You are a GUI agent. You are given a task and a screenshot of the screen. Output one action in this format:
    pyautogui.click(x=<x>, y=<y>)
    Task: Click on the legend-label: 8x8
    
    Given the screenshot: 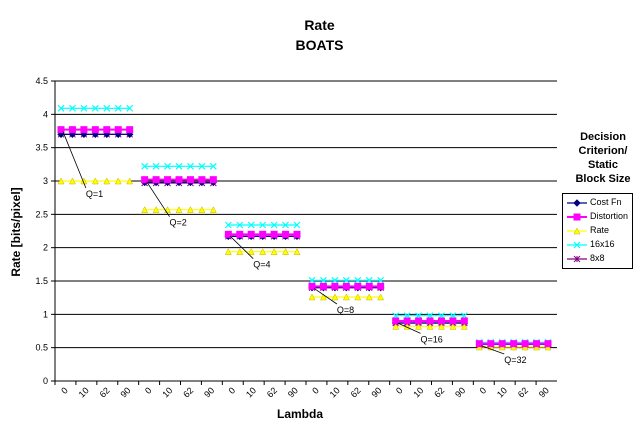 What is the action you would take?
    pyautogui.click(x=597, y=258)
    